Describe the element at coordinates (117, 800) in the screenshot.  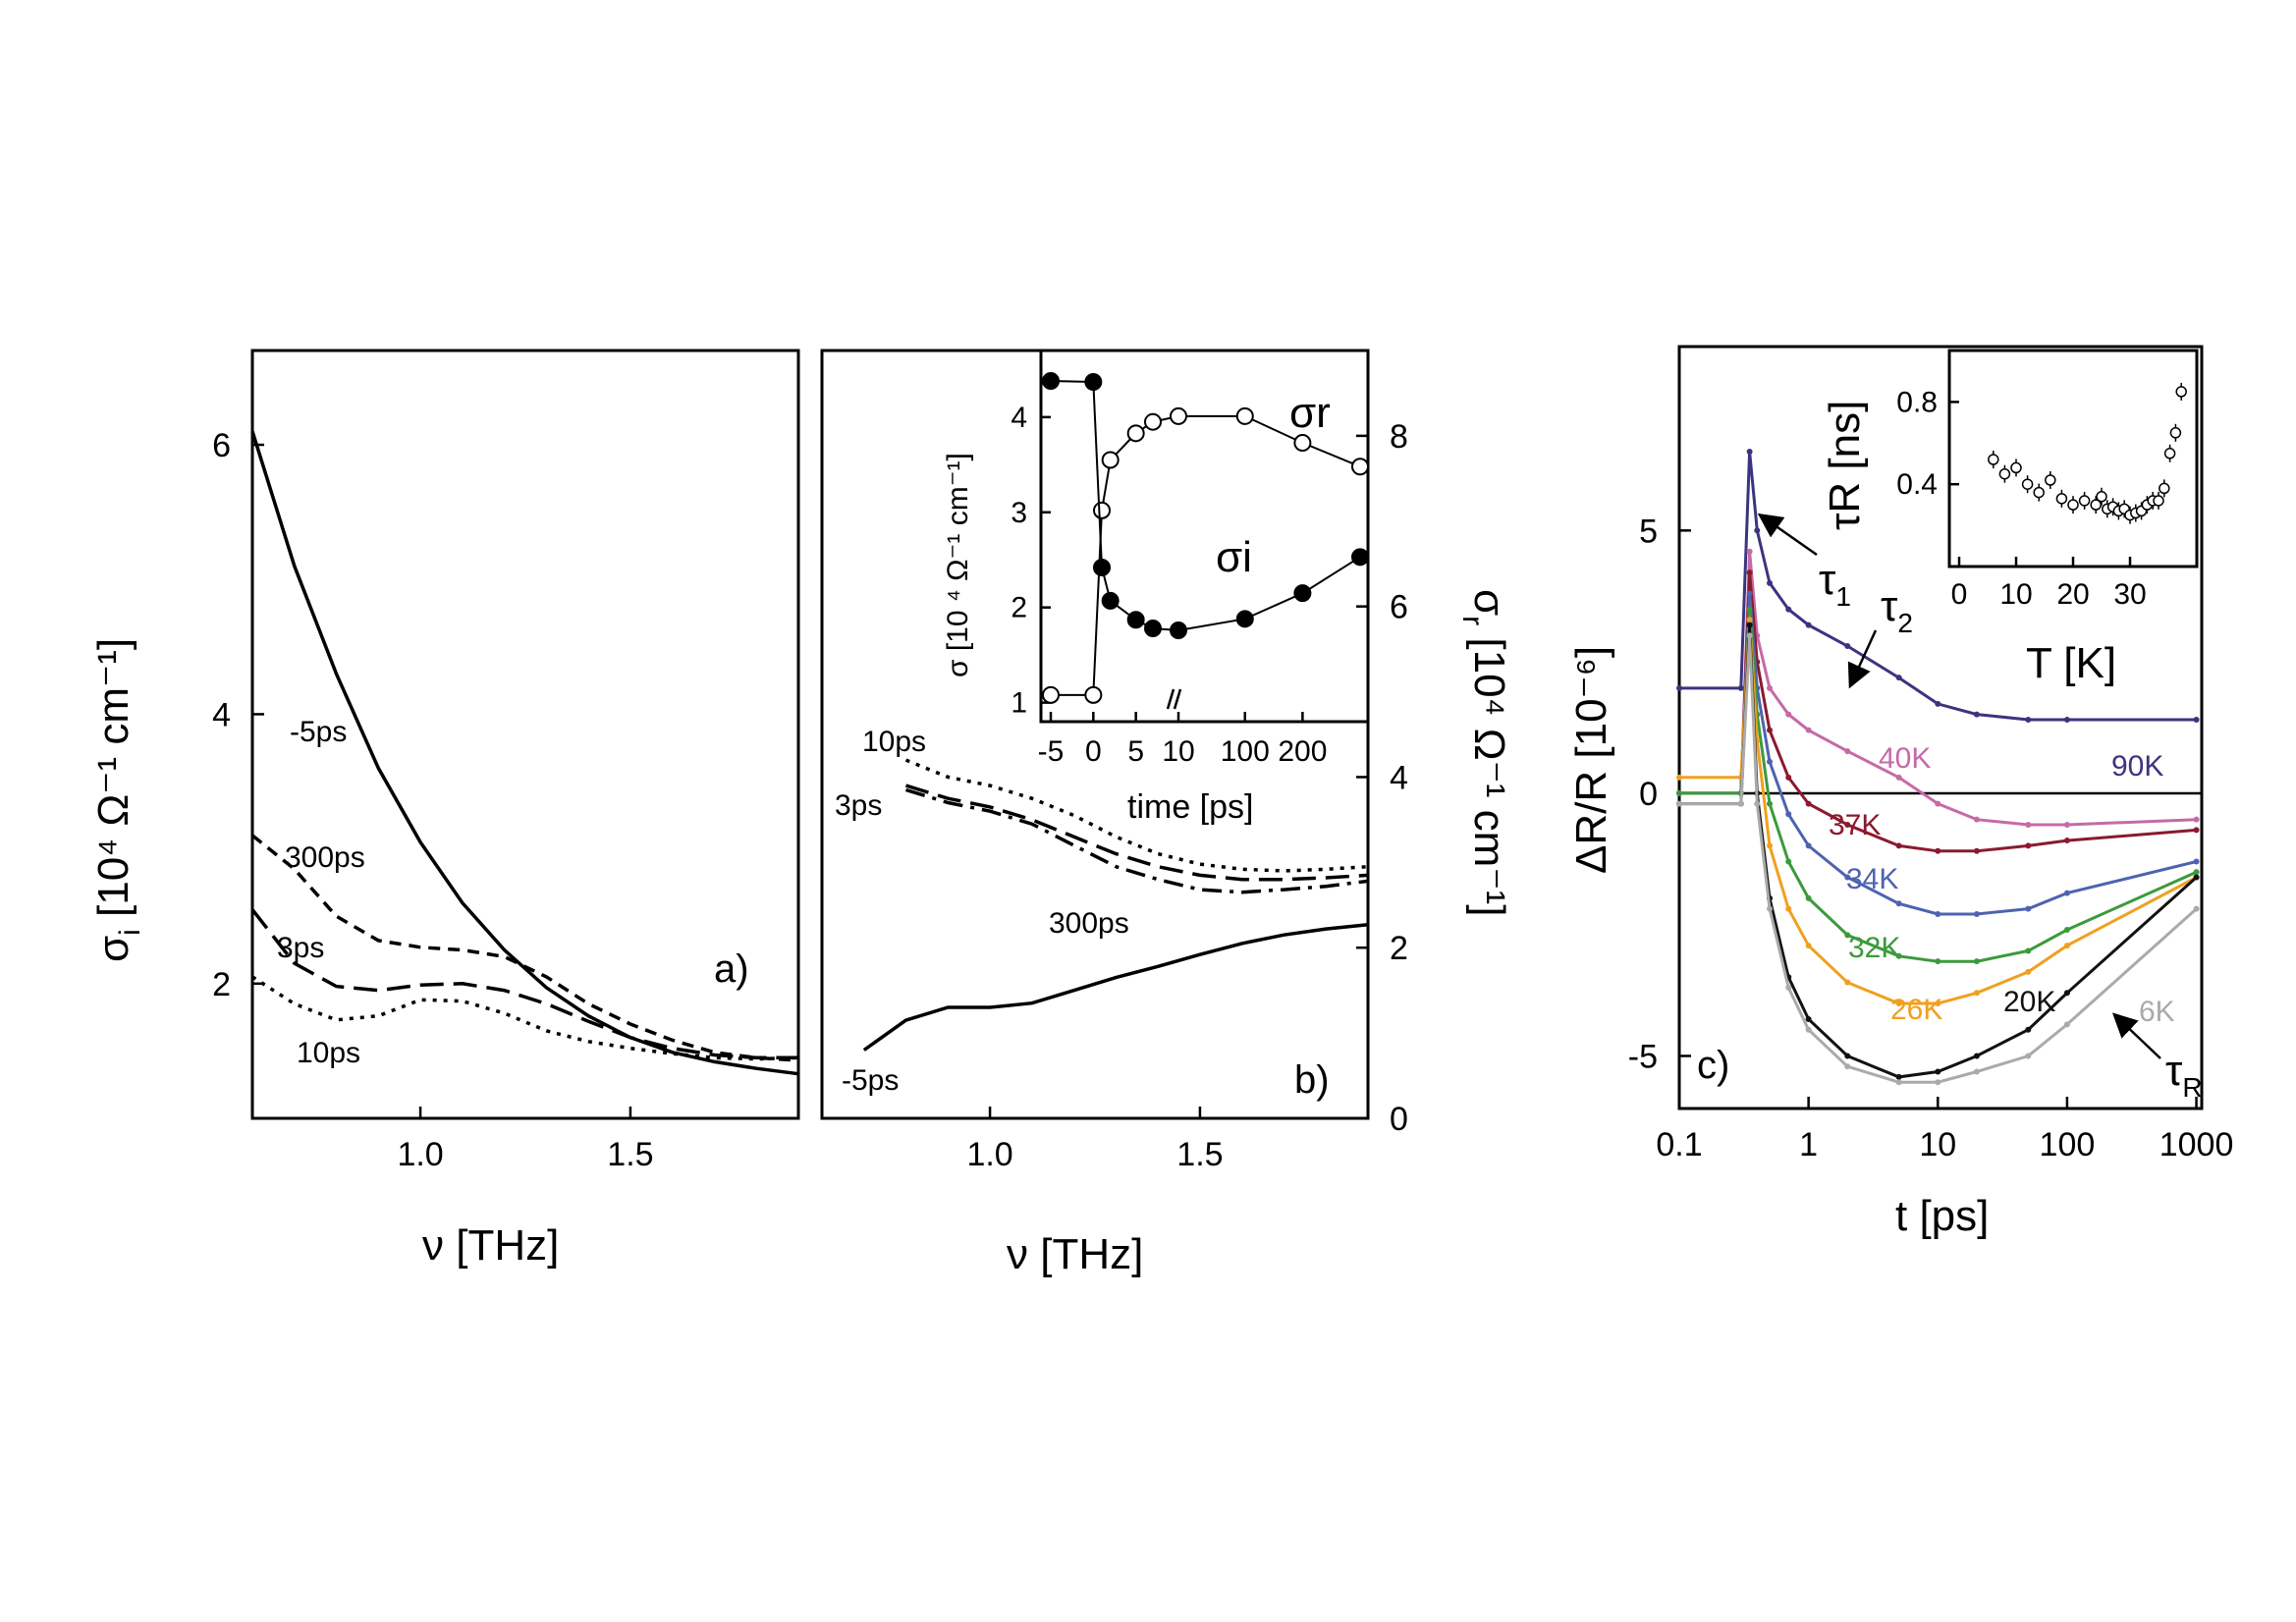
I see `panel-a-y-title: σi [10⁴ Ω⁻¹ cm⁻¹]` at that location.